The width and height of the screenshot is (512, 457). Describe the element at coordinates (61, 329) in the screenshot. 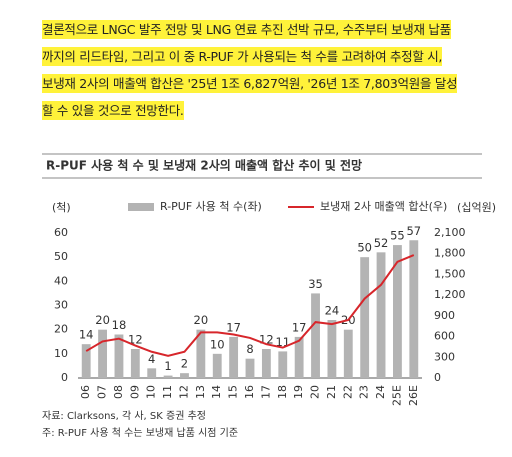

I see `y-tick-label: 20` at that location.